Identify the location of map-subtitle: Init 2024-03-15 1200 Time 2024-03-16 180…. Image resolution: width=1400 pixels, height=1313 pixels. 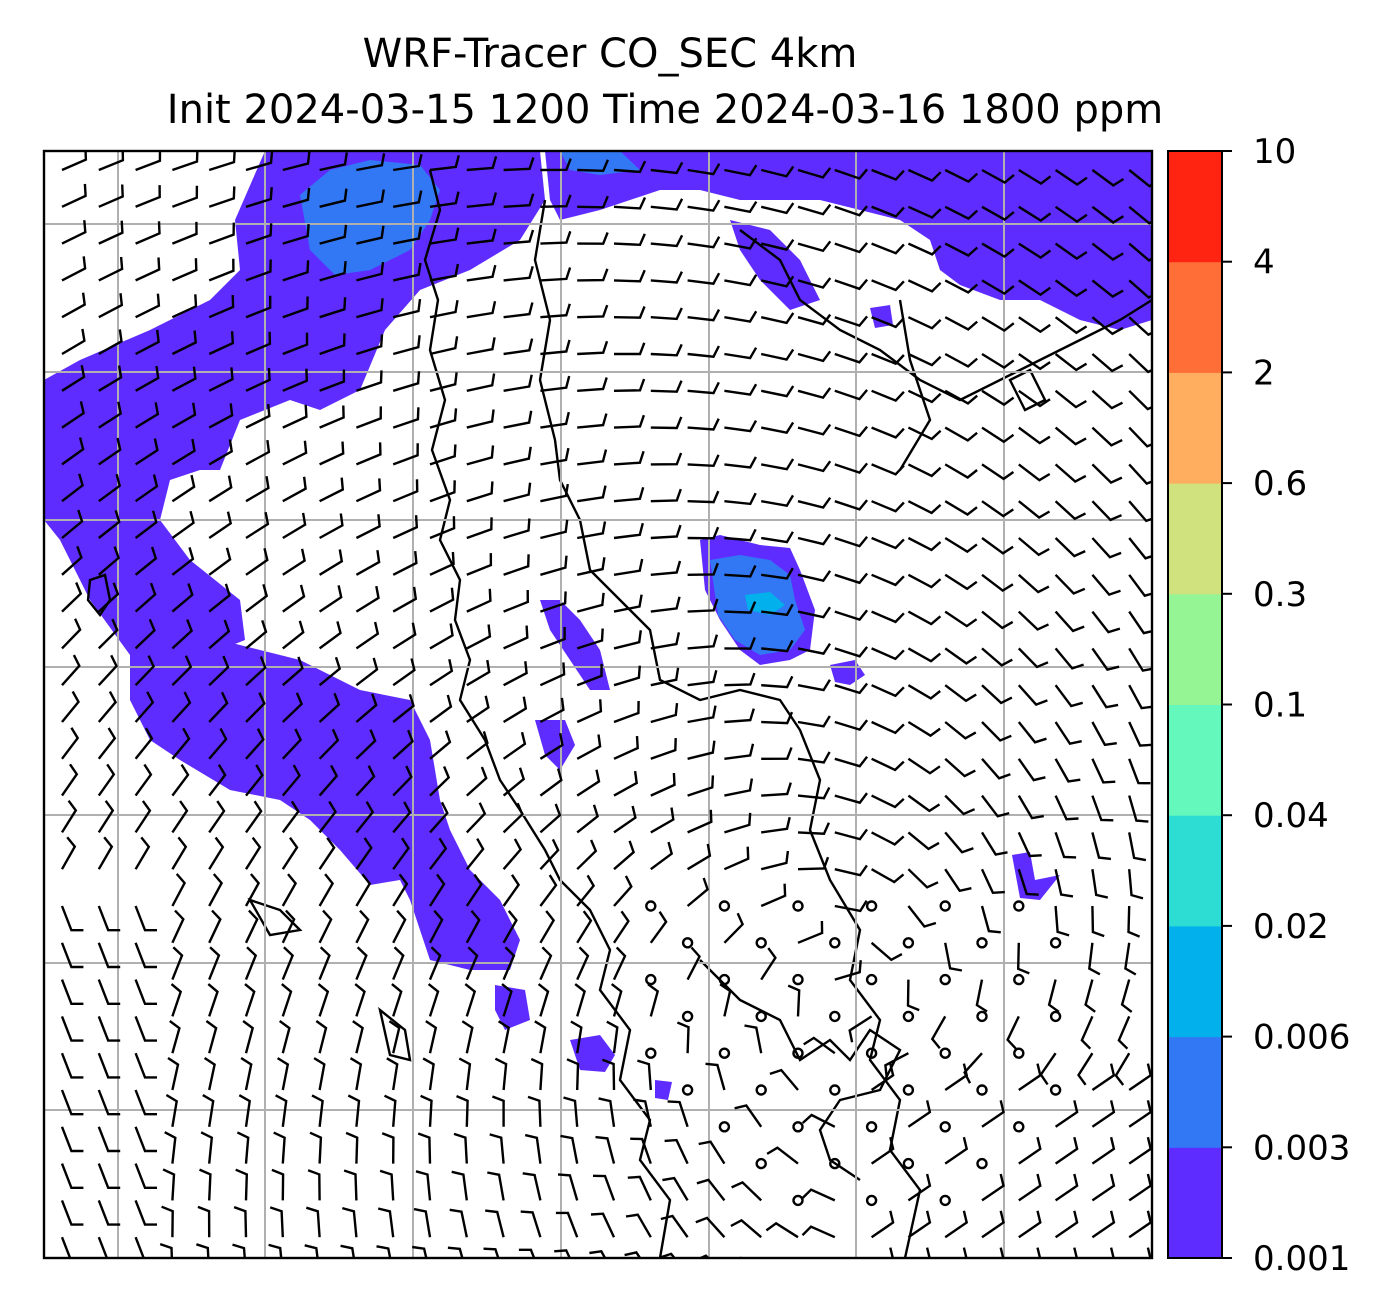
(665, 110).